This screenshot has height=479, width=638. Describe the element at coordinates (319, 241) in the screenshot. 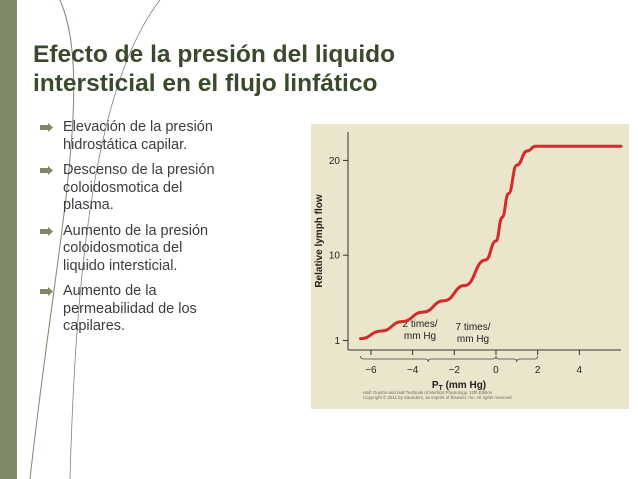

I see `y-axis-label: Relative lymph flow` at that location.